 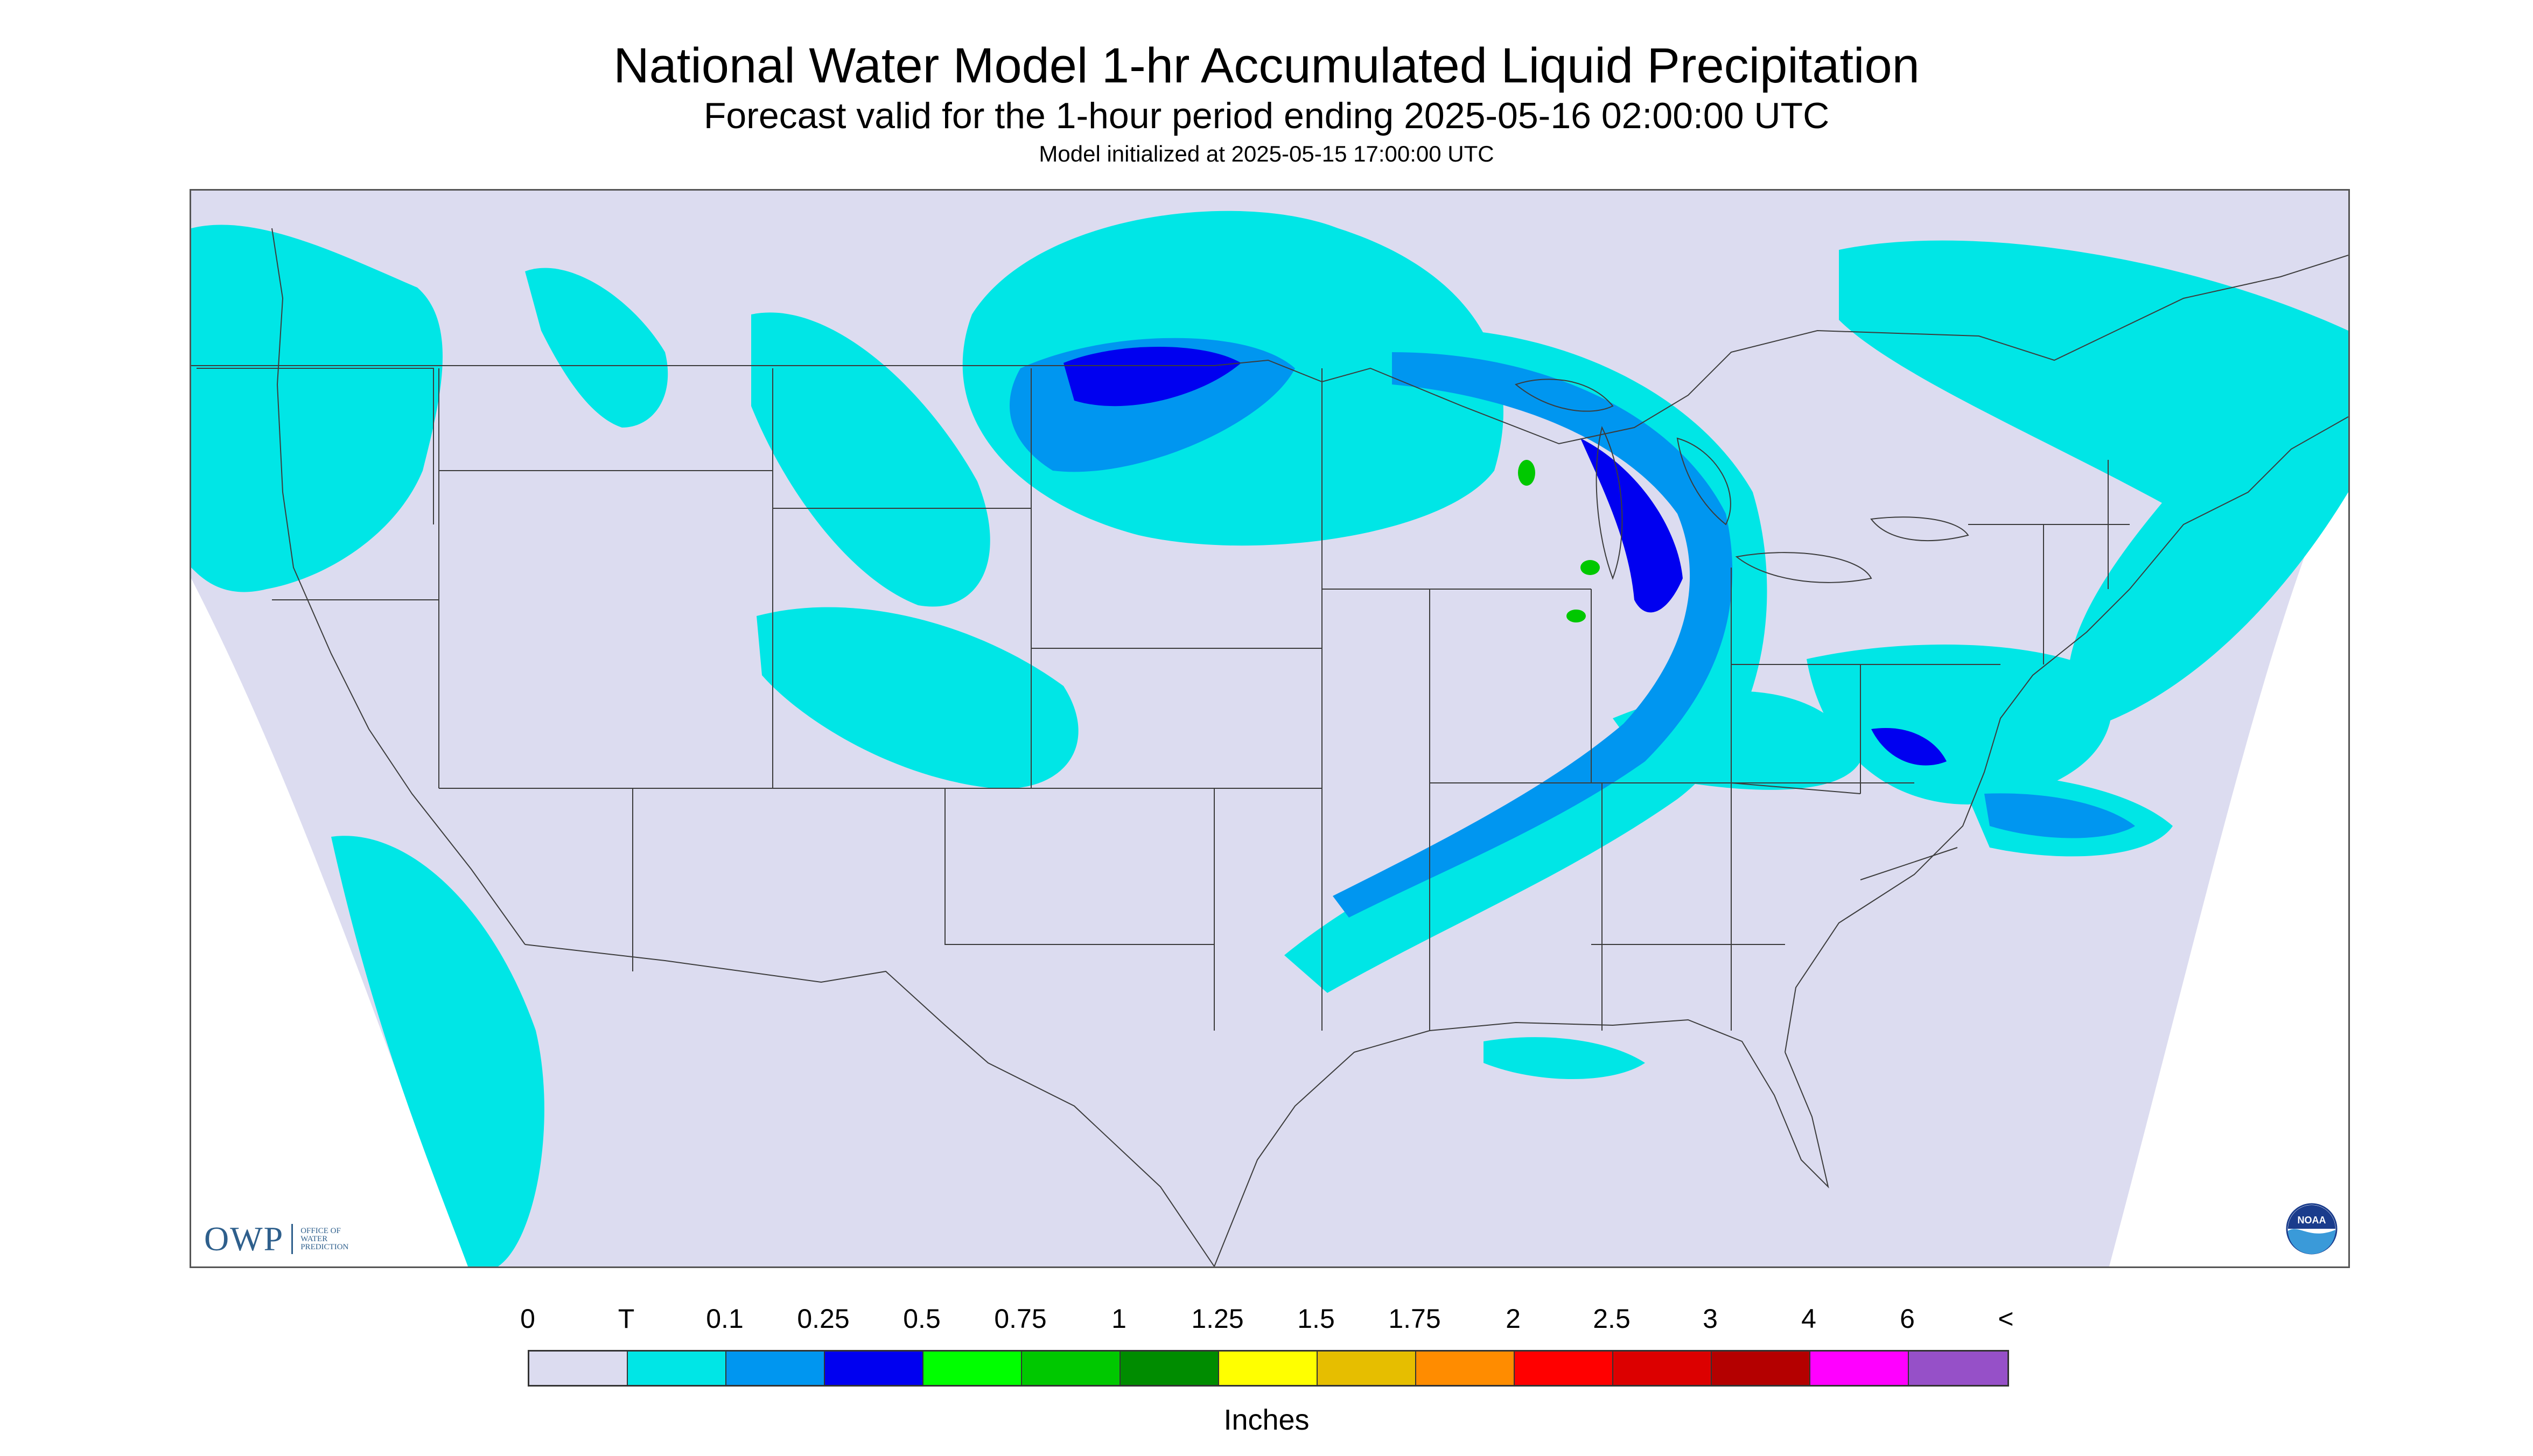 I want to click on legend-tick-label: 0.1, so click(x=725, y=1319).